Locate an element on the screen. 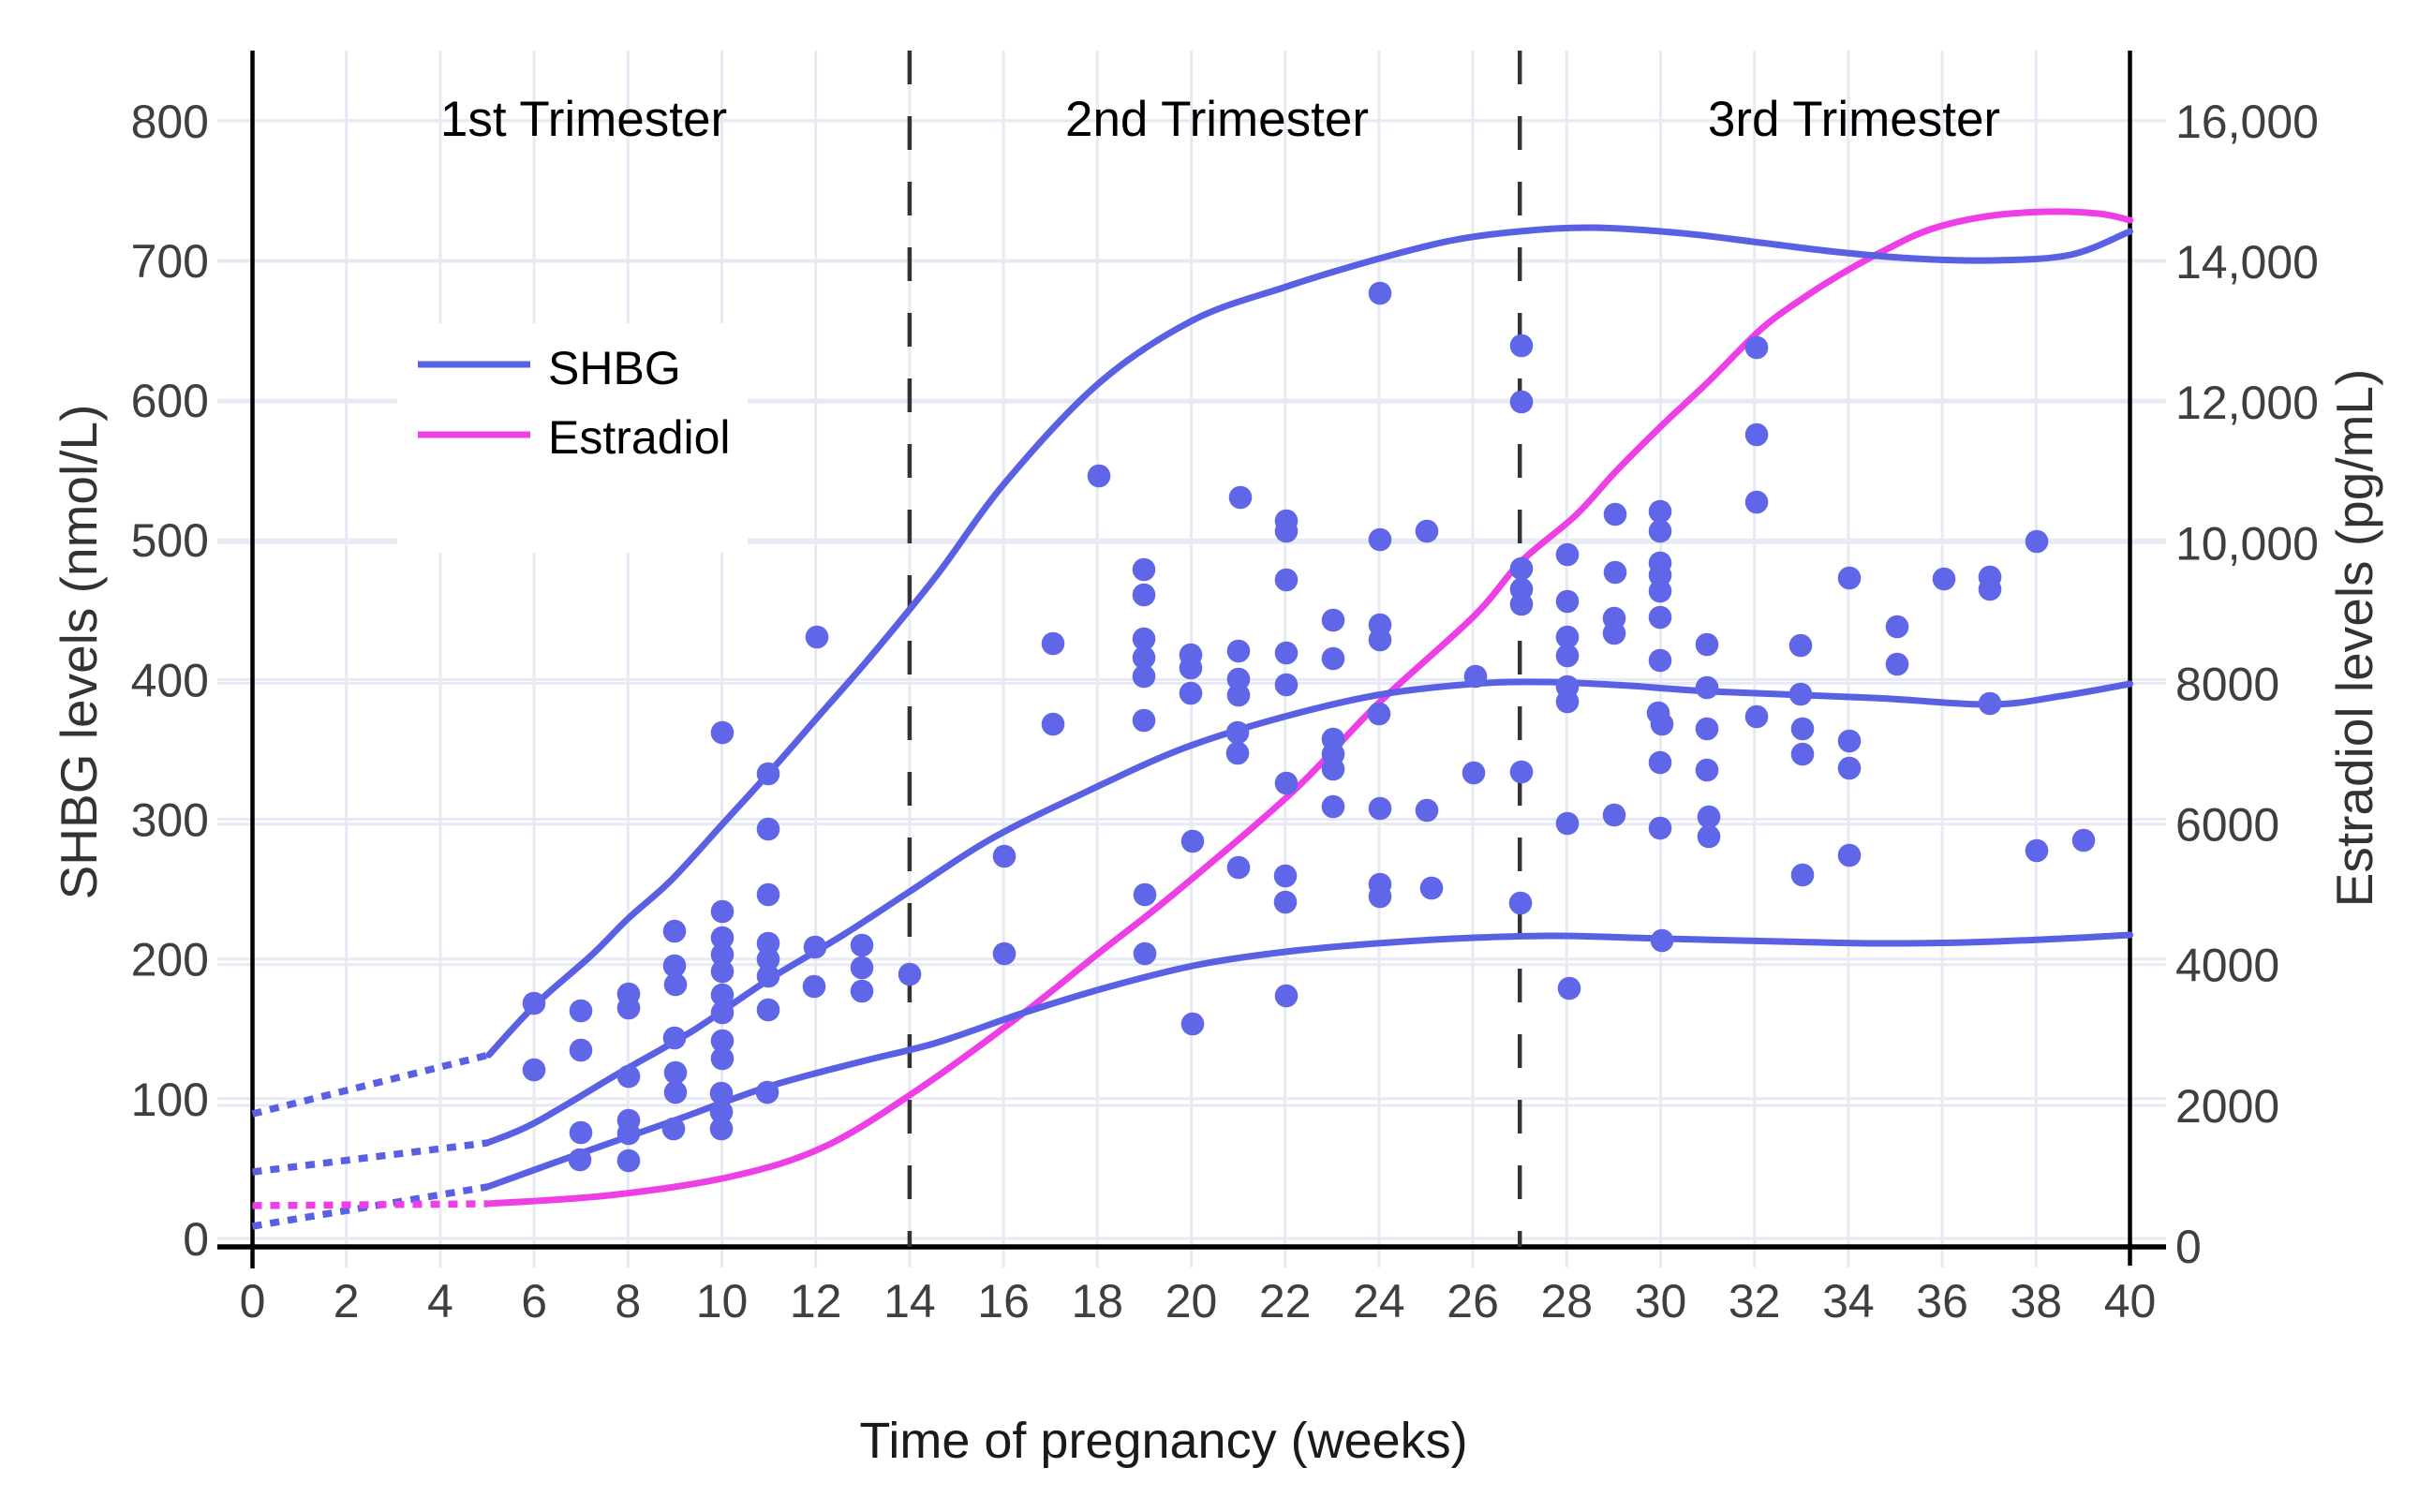 The height and width of the screenshot is (1512, 2419). svg-text: Estradiol levels (pg/mL) is located at coordinates (2354, 638).